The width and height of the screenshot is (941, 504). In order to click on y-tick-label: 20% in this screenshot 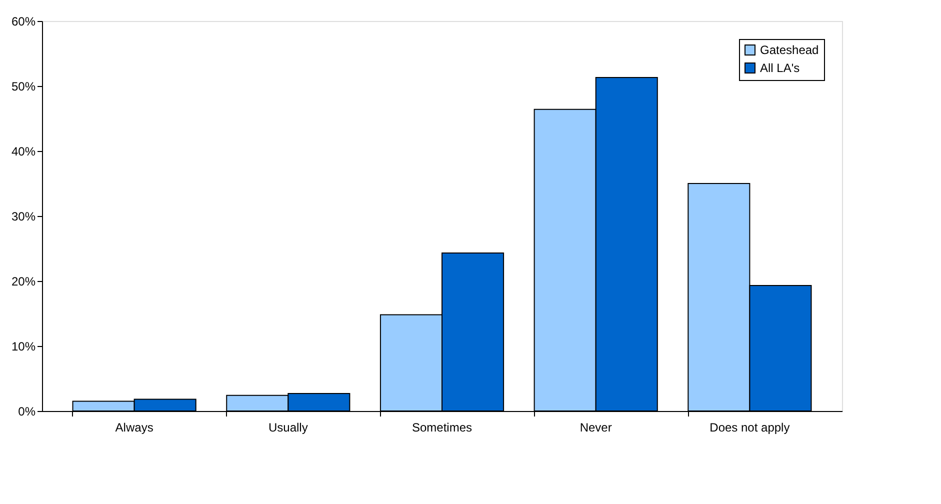, I will do `click(23, 281)`.